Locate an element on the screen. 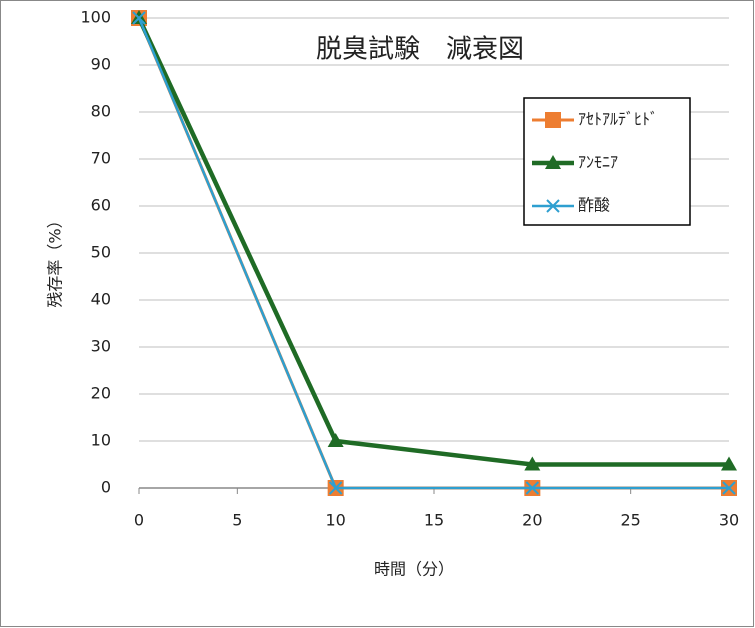 The width and height of the screenshot is (755, 628). y-tick-label: 10 is located at coordinates (101, 440).